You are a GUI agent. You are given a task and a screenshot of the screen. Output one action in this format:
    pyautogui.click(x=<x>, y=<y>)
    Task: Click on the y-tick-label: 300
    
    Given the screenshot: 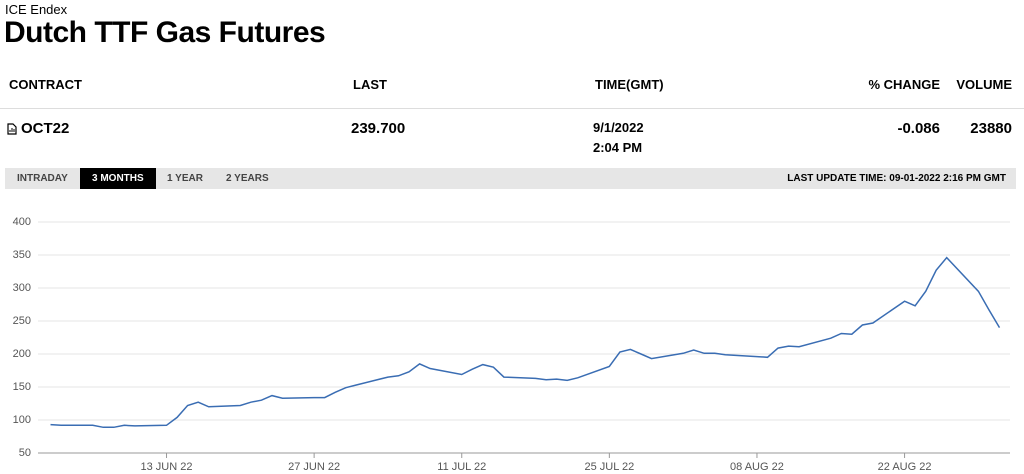 What is the action you would take?
    pyautogui.click(x=22, y=288)
    